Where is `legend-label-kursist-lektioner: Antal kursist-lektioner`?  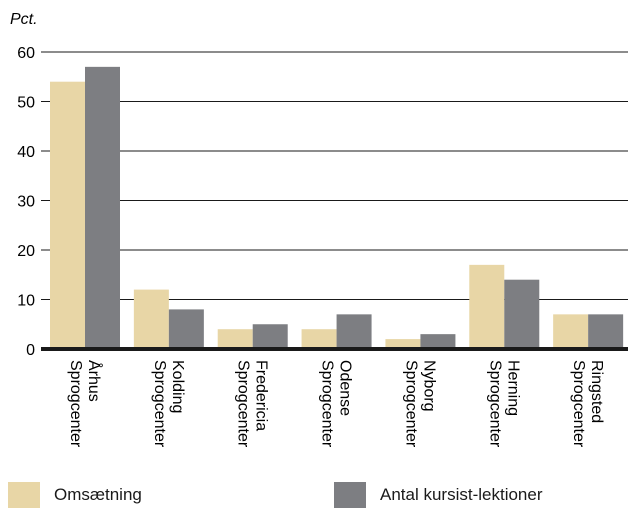
legend-label-kursist-lektioner: Antal kursist-lektioner is located at coordinates (461, 494).